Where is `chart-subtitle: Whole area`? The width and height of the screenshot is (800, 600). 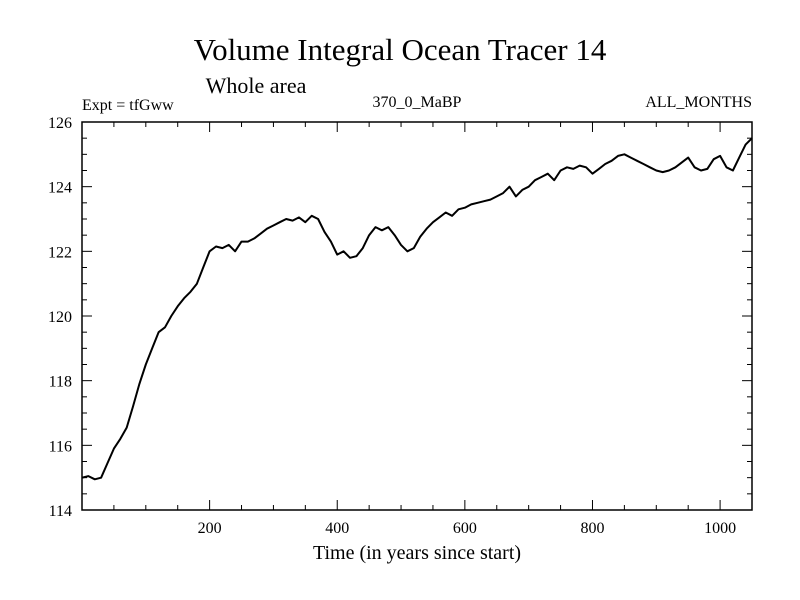 chart-subtitle: Whole area is located at coordinates (256, 85).